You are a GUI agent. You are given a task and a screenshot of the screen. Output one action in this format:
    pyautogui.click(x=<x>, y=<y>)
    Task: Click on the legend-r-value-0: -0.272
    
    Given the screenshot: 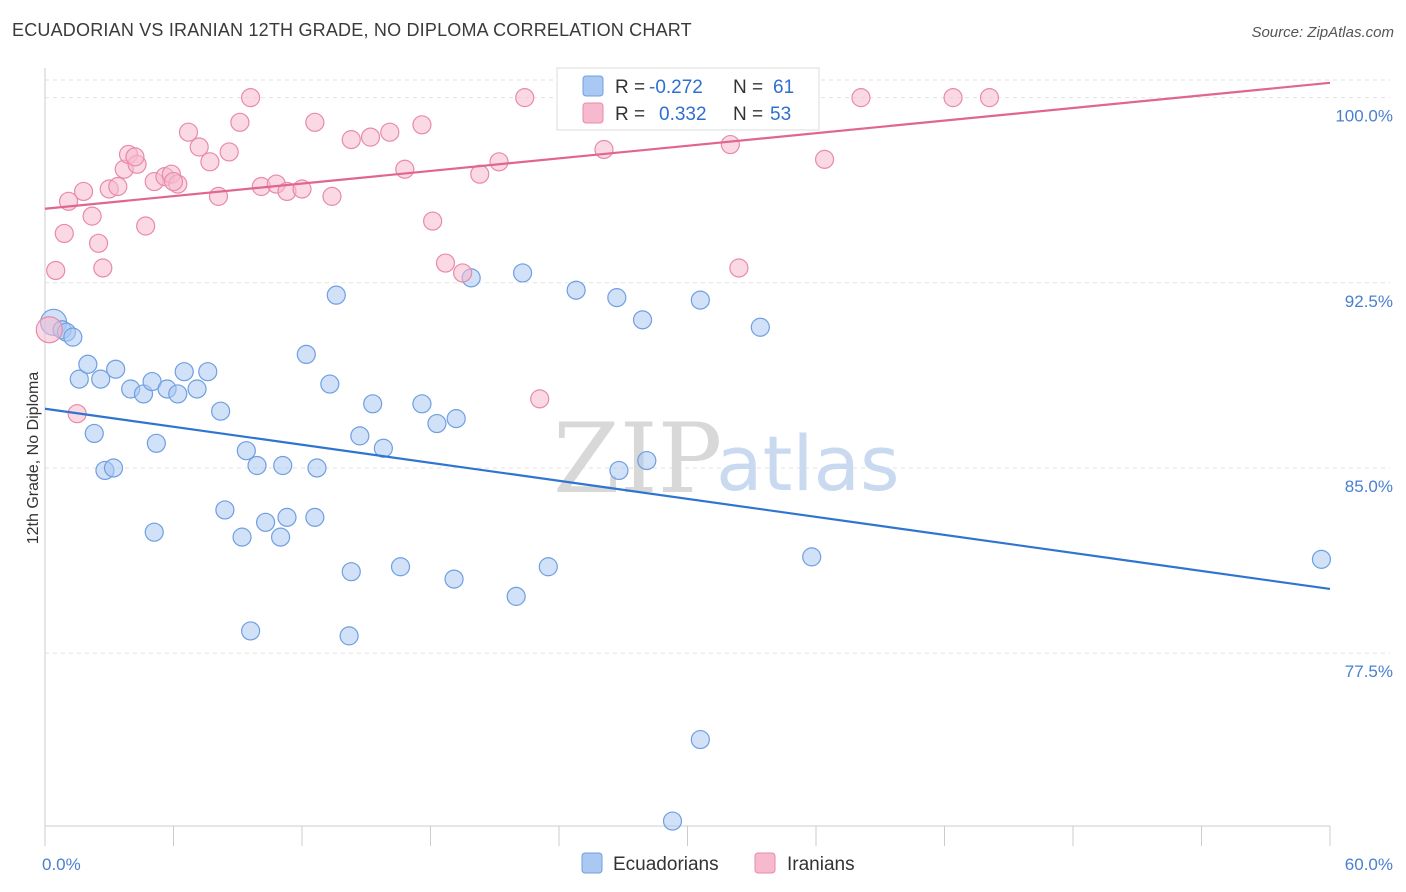 What is the action you would take?
    pyautogui.click(x=676, y=87)
    